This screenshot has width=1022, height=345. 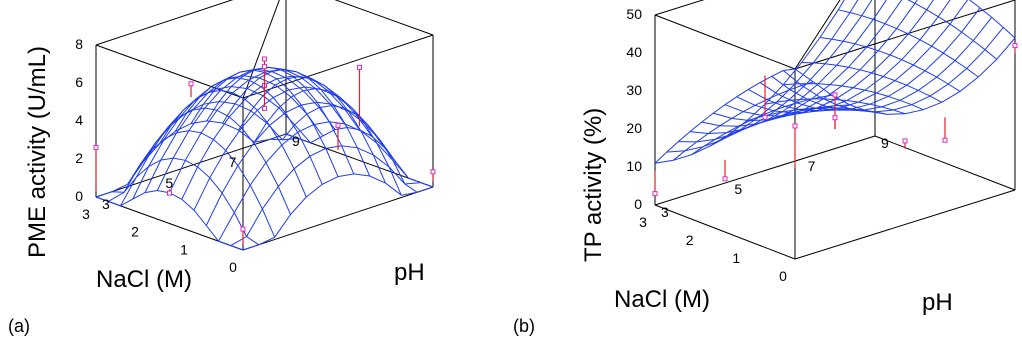 I want to click on panel-a-z-tick-label: 2, so click(x=79, y=158).